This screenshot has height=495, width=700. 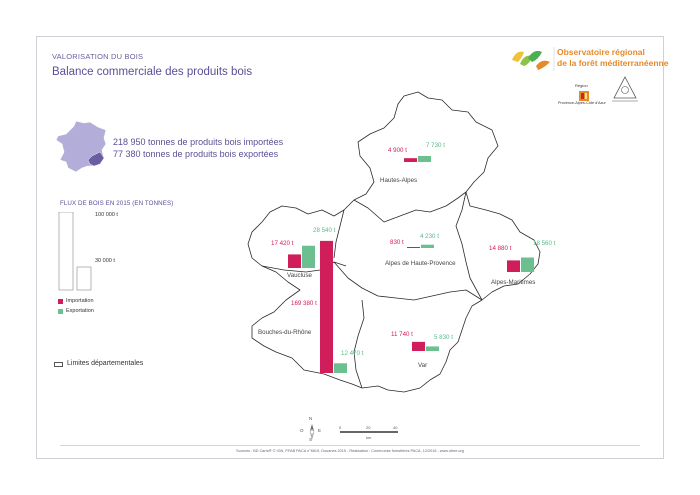 What do you see at coordinates (299, 275) in the screenshot?
I see `dept-label-vaucluse: Vaucluse` at bounding box center [299, 275].